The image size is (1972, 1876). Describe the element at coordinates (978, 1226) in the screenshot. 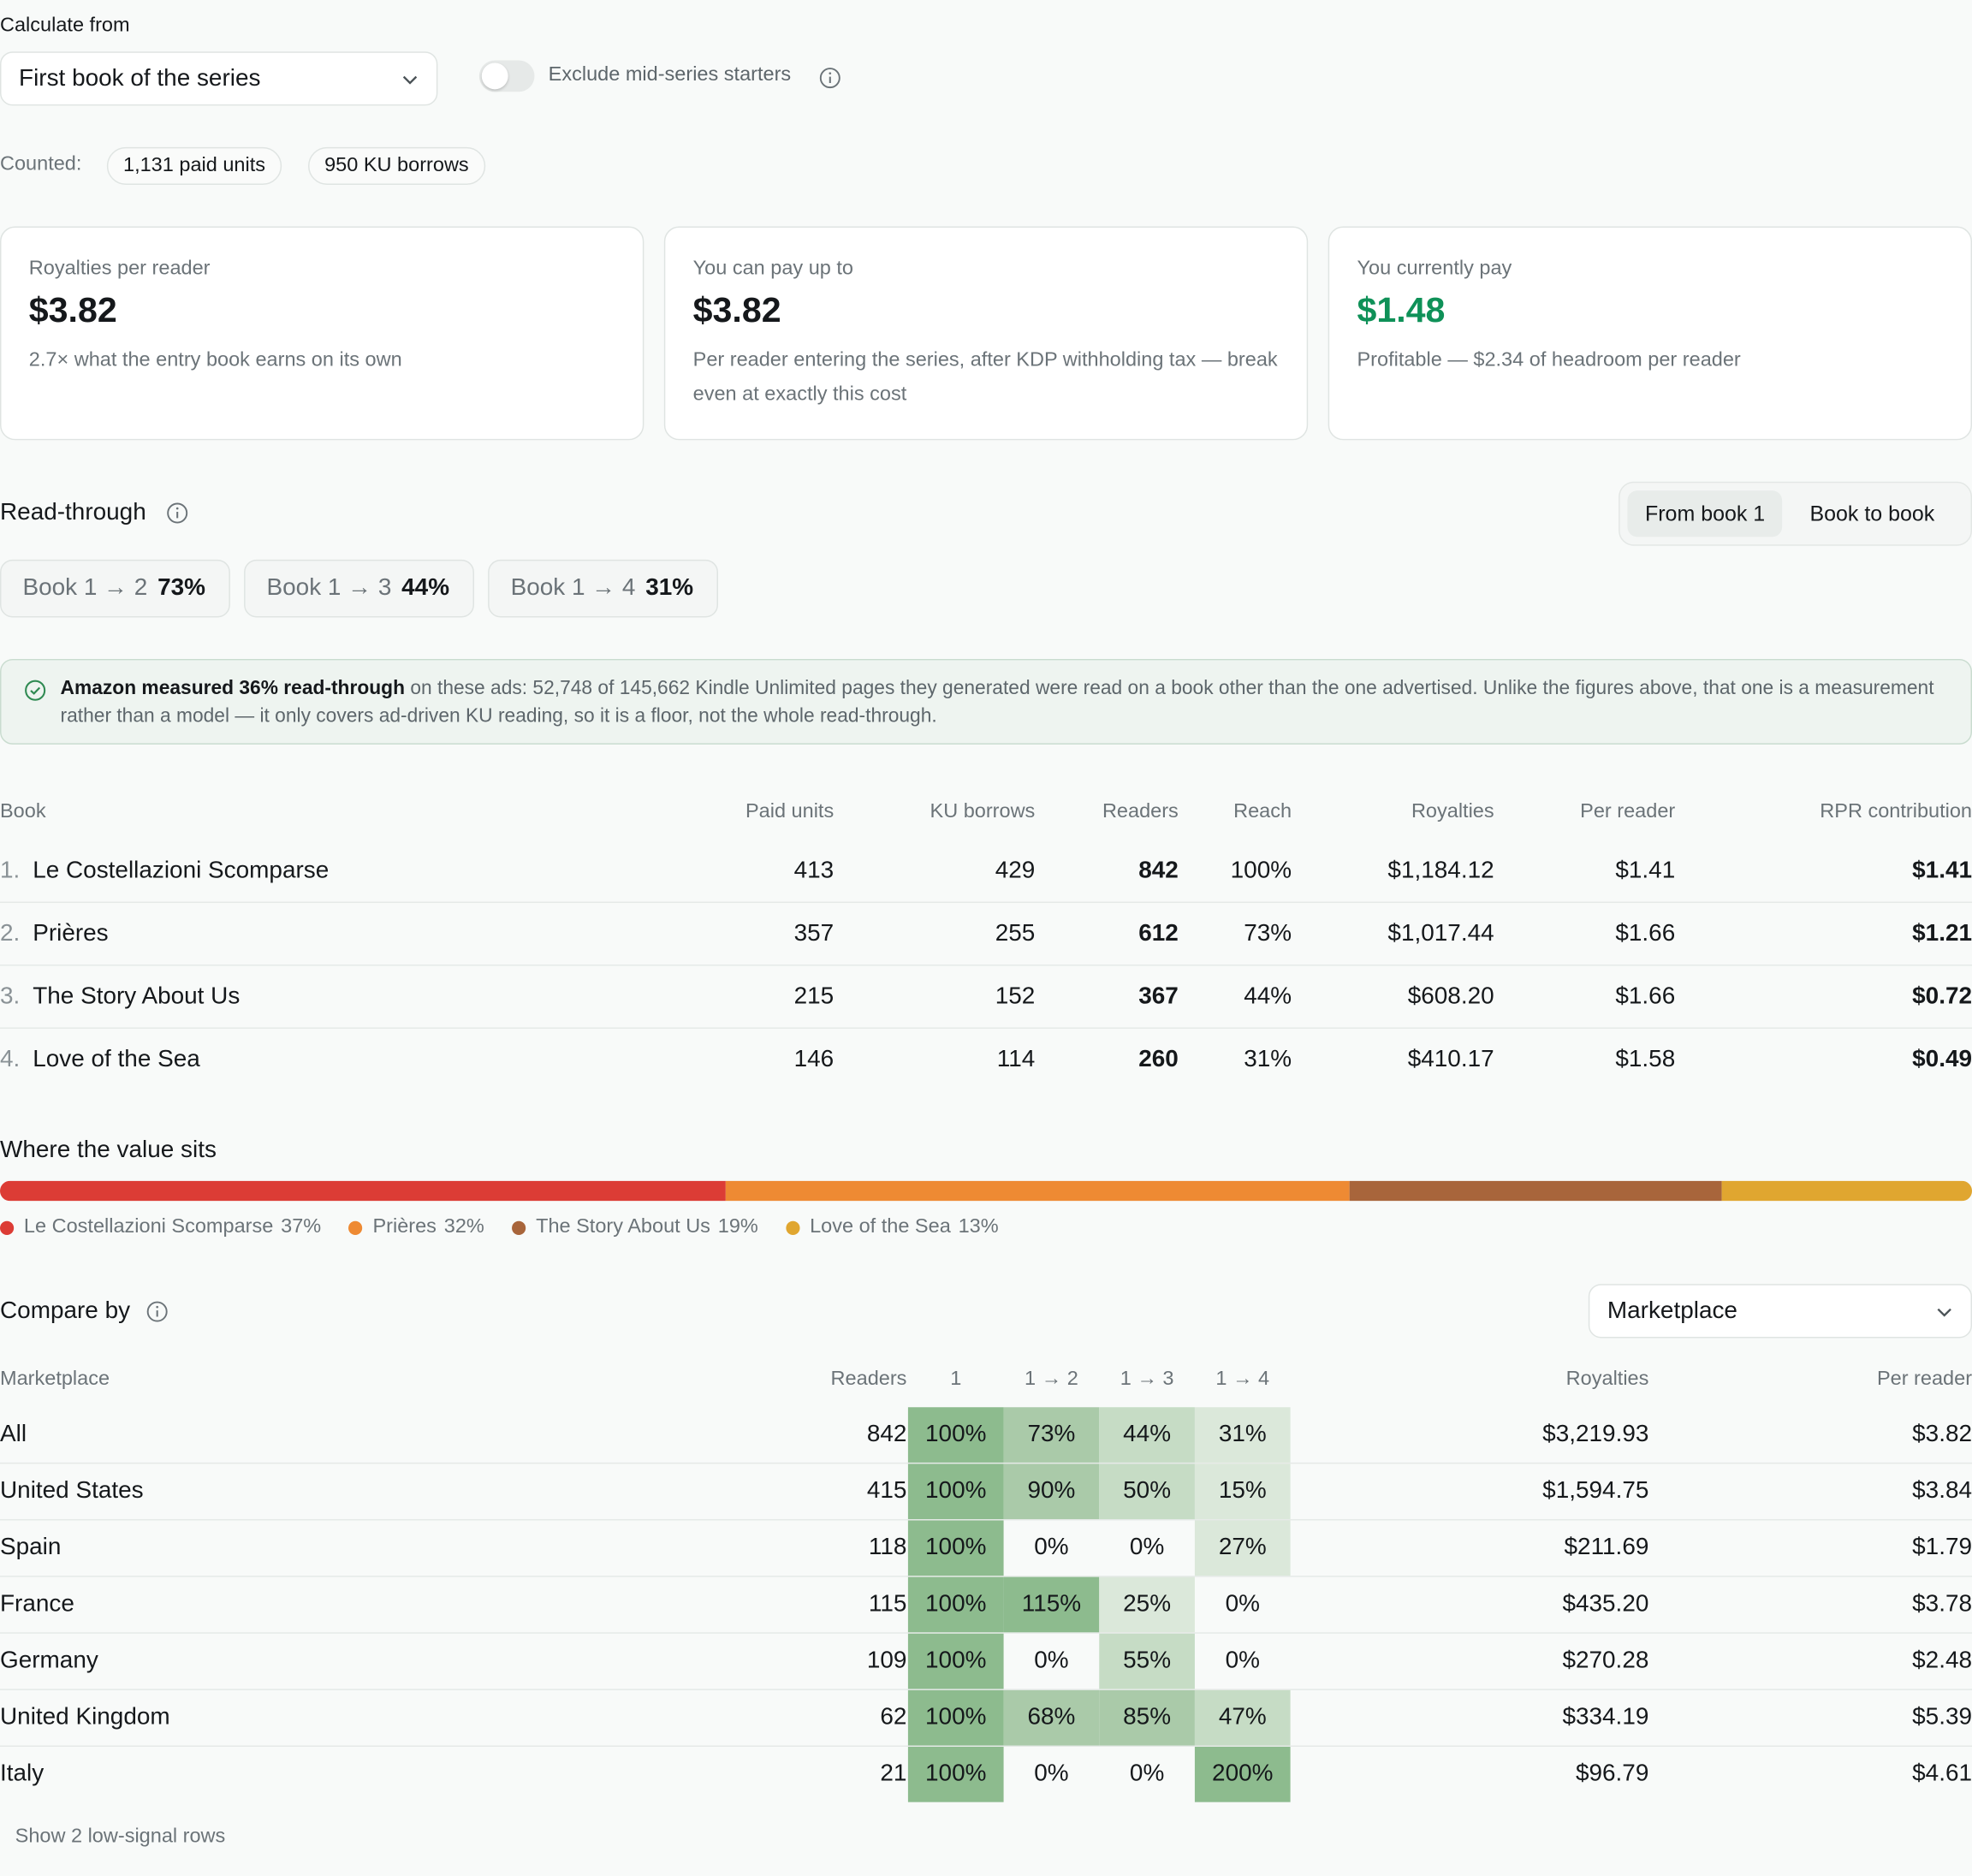

I see `legend-pct: 13%` at that location.